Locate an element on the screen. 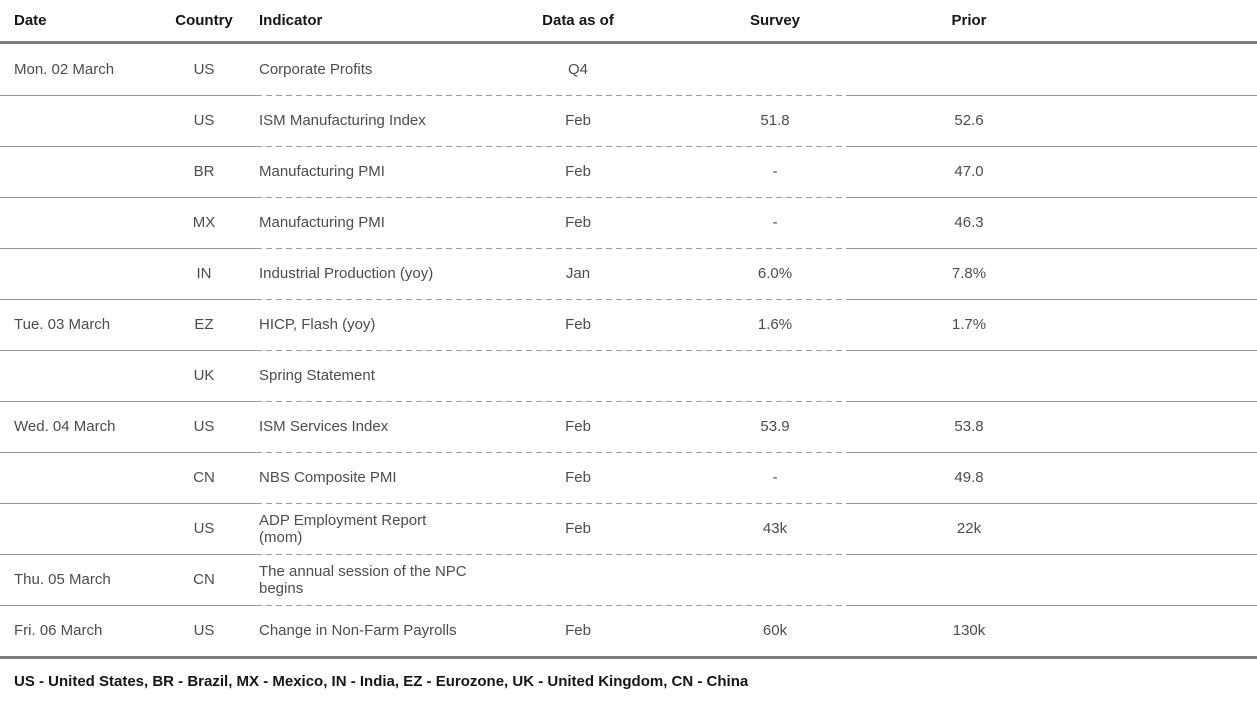  prior-cell: 22k is located at coordinates (969, 528).